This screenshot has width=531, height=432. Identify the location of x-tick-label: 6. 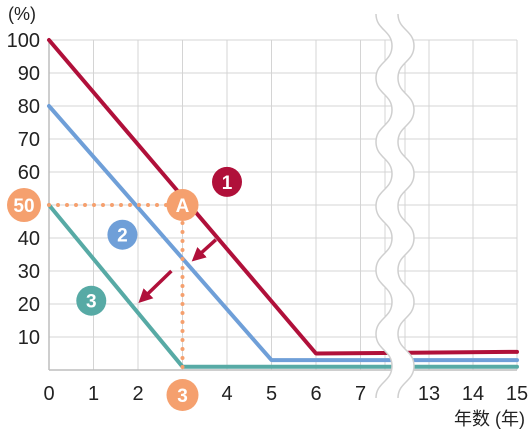
(315, 394).